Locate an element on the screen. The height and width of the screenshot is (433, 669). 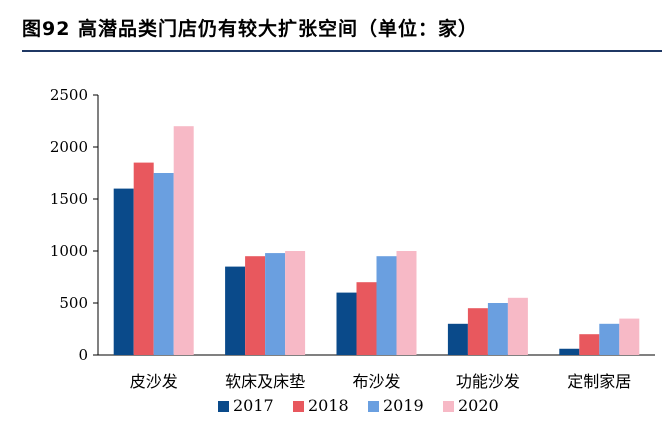
legend-label: 2017 is located at coordinates (253, 405).